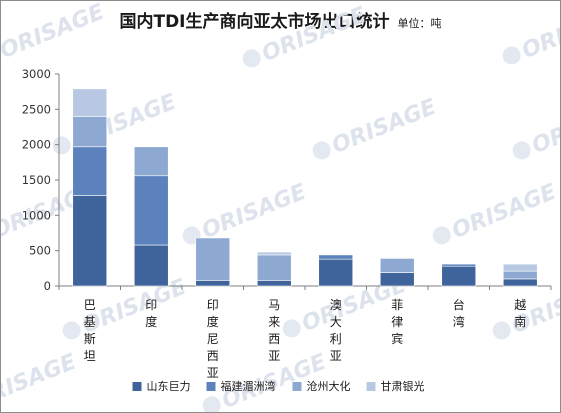 Image resolution: width=561 pixels, height=413 pixels. Describe the element at coordinates (329, 386) in the screenshot. I see `legend-label: 沧州大化` at that location.